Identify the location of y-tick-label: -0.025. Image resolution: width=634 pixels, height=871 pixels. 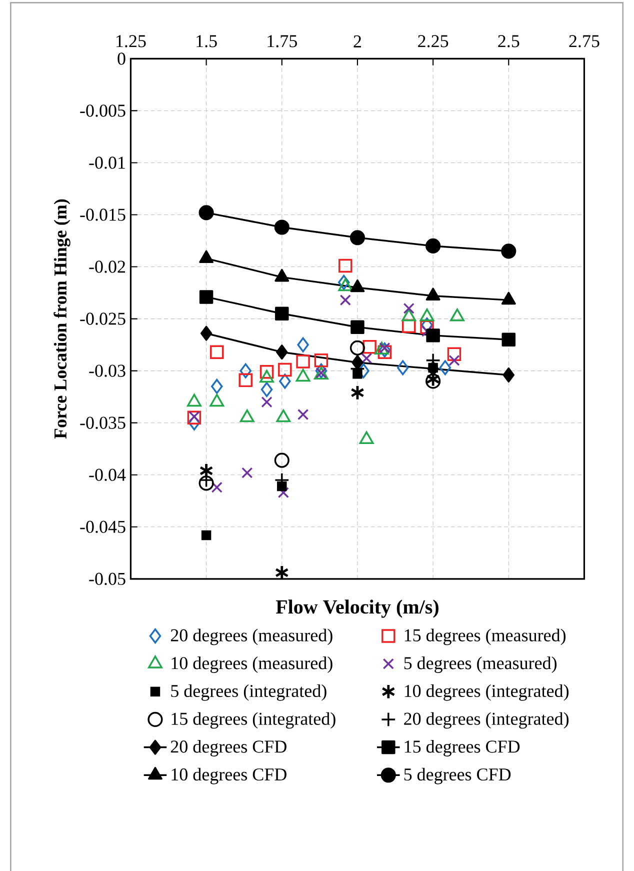
(103, 318).